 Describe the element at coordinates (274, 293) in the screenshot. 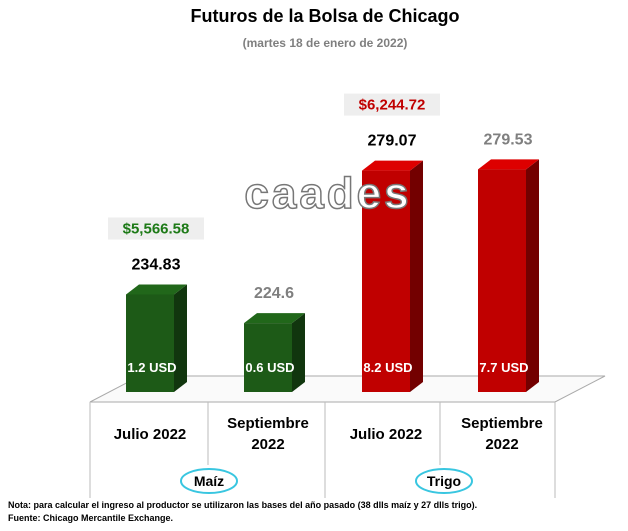

I see `value-label: 224.6` at that location.